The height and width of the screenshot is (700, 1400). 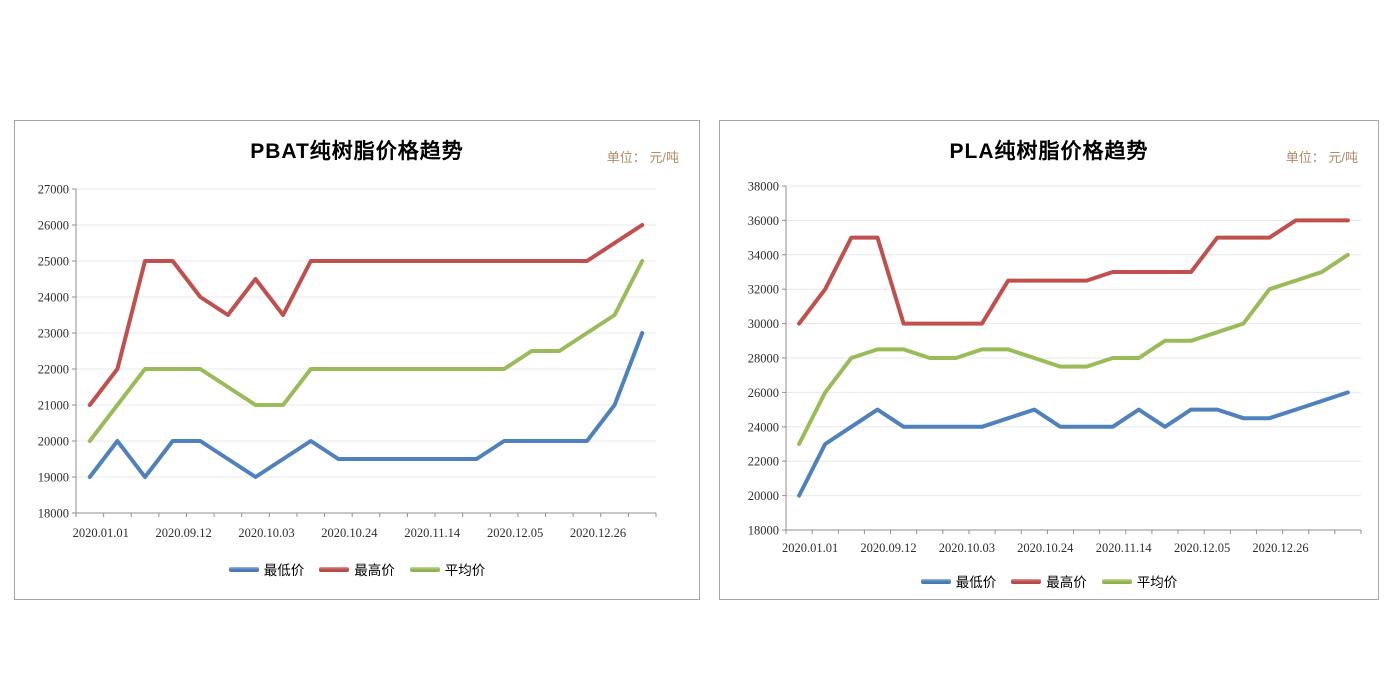 I want to click on y-tick-label: 30000, so click(x=763, y=324).